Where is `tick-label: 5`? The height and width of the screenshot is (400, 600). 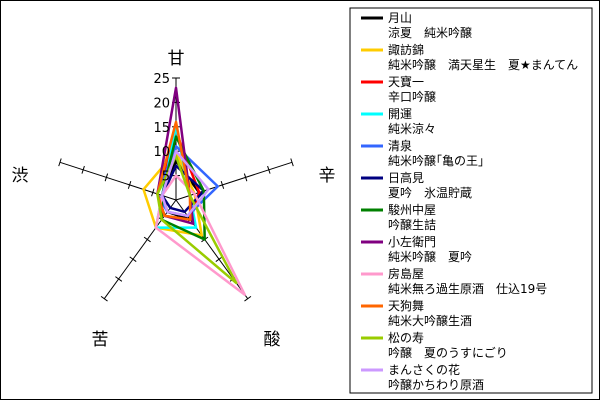
tick-label: 5 is located at coordinates (166, 177).